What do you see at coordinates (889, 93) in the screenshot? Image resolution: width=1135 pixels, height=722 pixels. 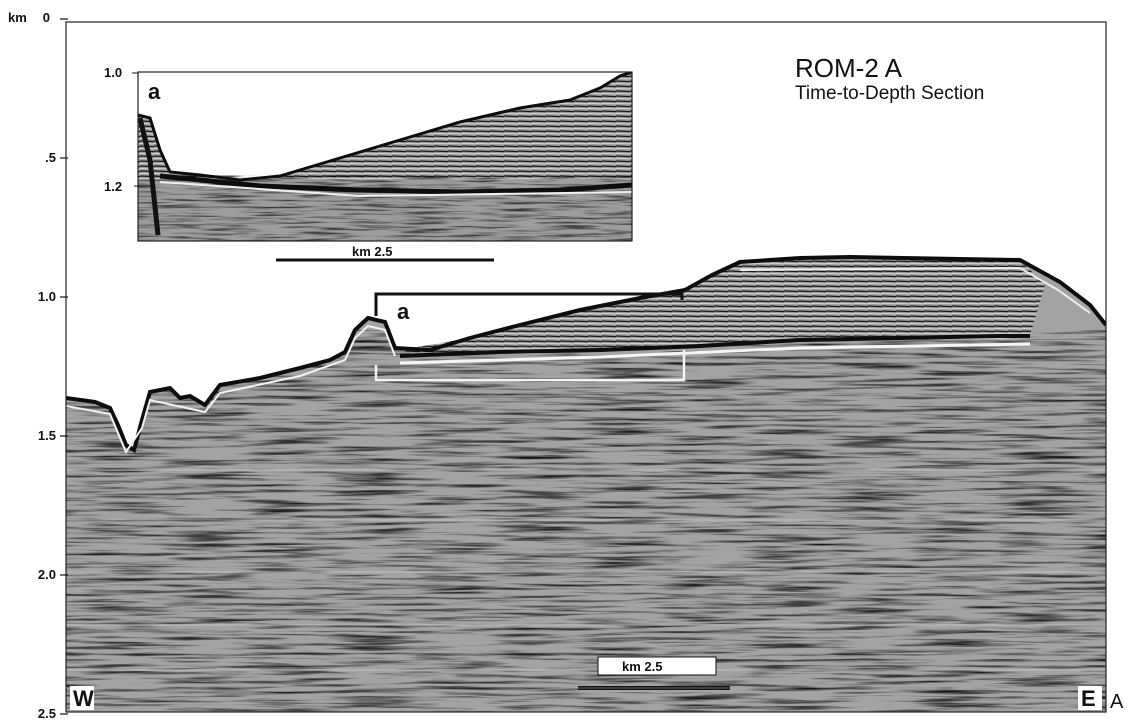 I see `figure-subtitle: Time-to-Depth Section` at bounding box center [889, 93].